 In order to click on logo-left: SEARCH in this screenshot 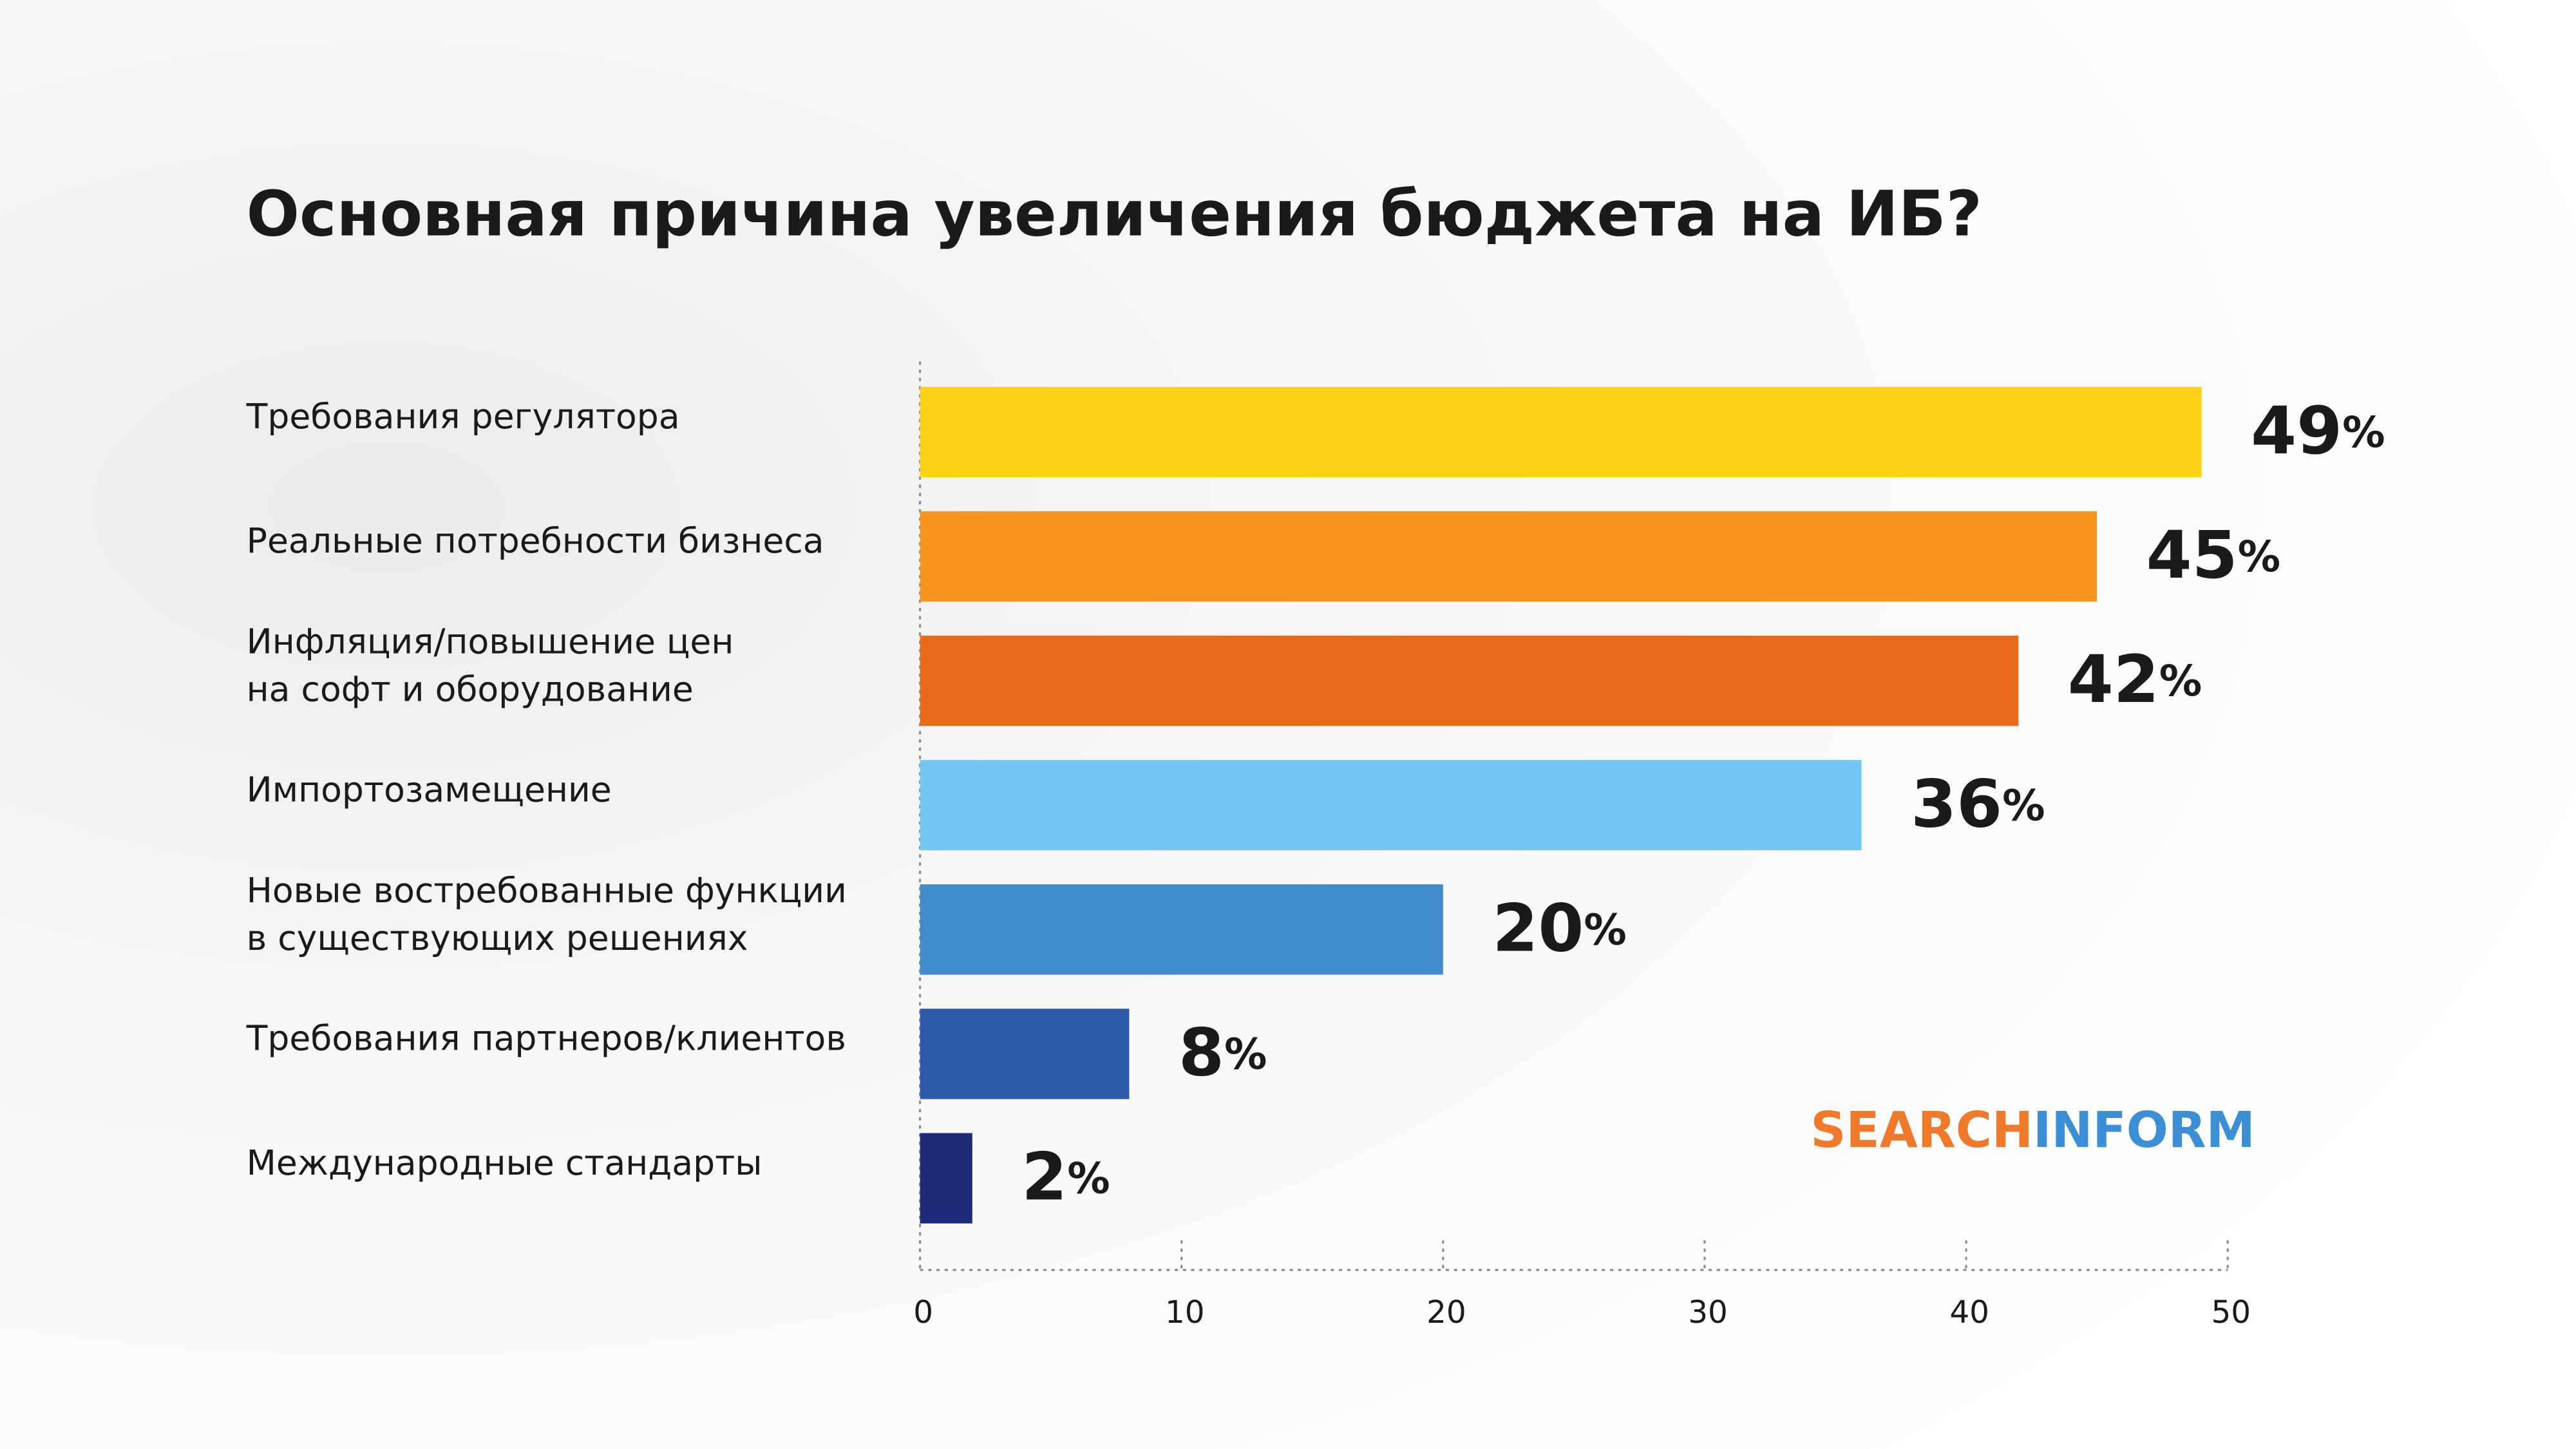, I will do `click(1921, 1130)`.